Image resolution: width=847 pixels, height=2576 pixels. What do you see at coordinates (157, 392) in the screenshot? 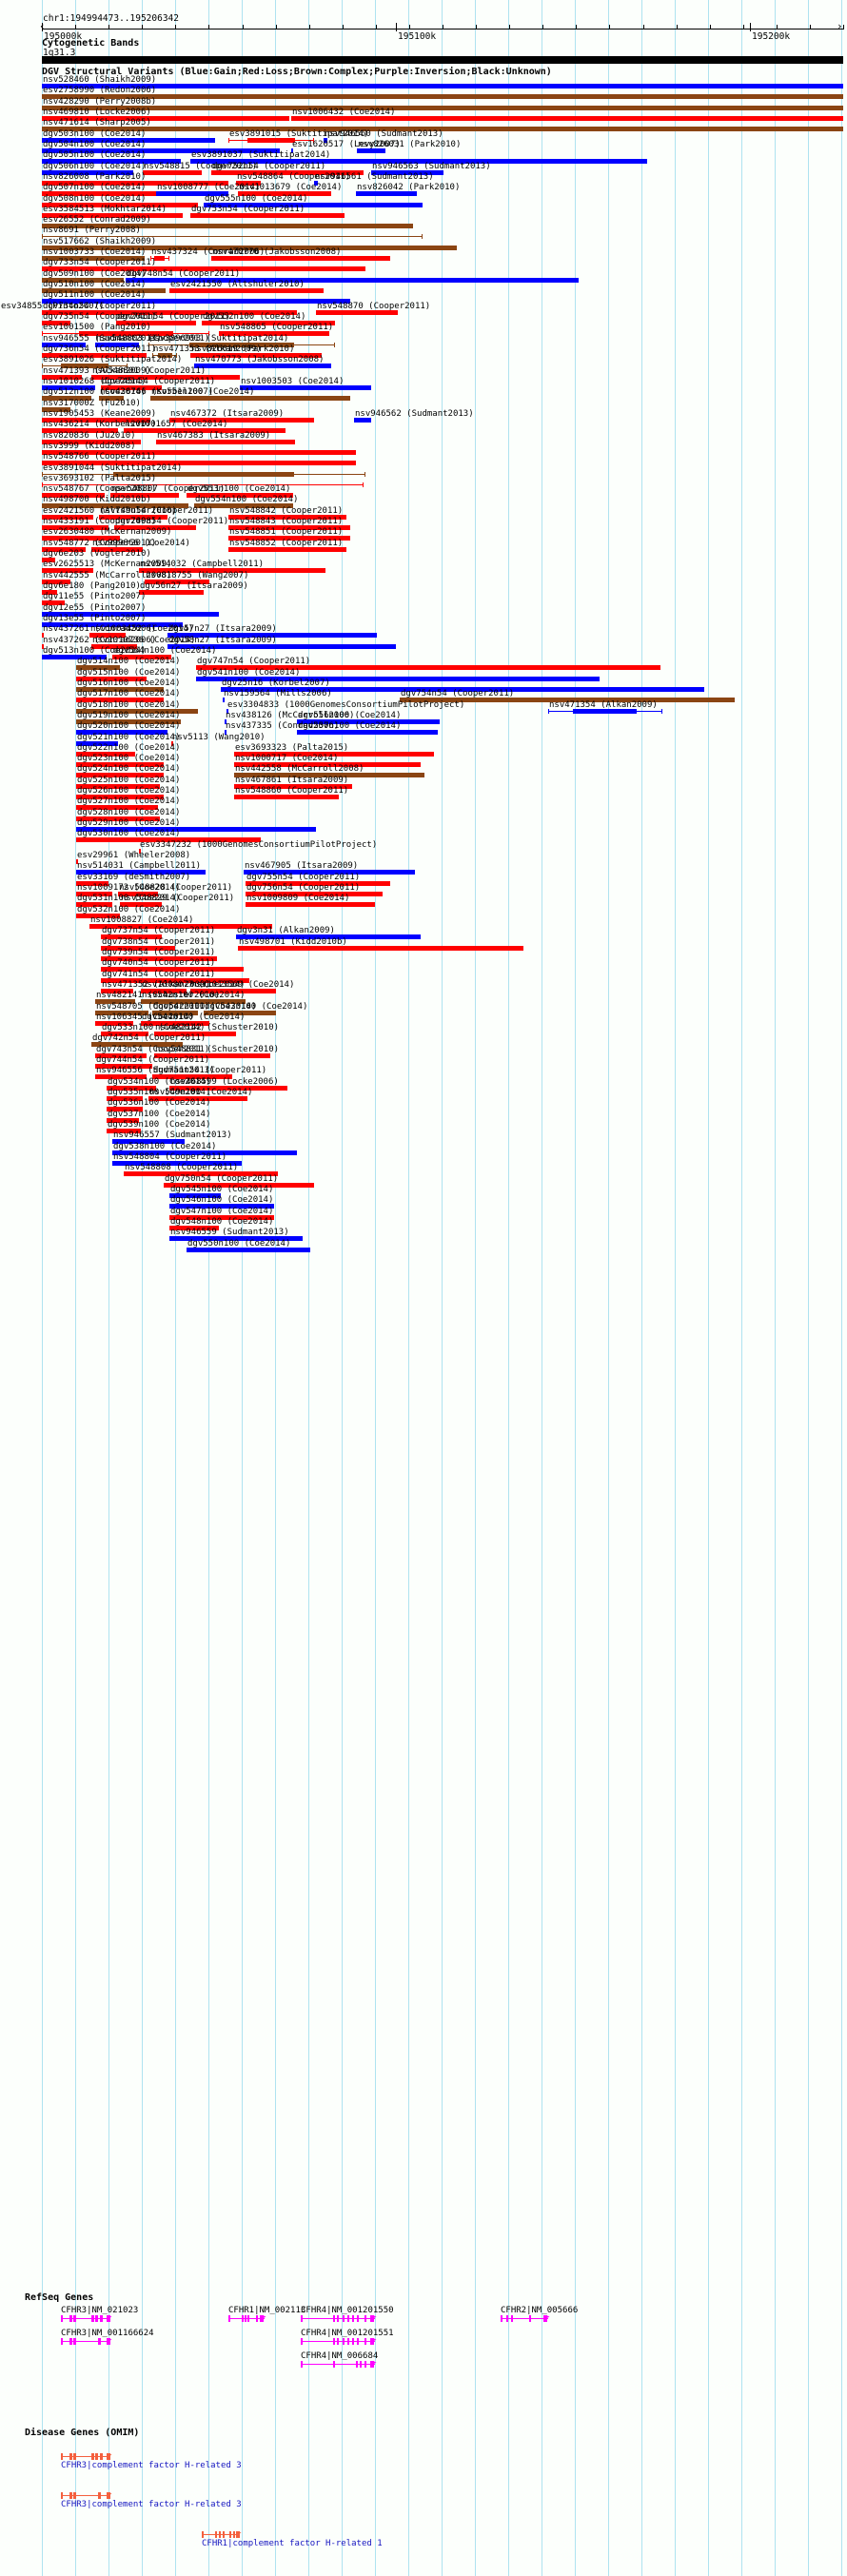
I see `dgv-variant-label: nsv436766 (Korbel2007)` at bounding box center [157, 392].